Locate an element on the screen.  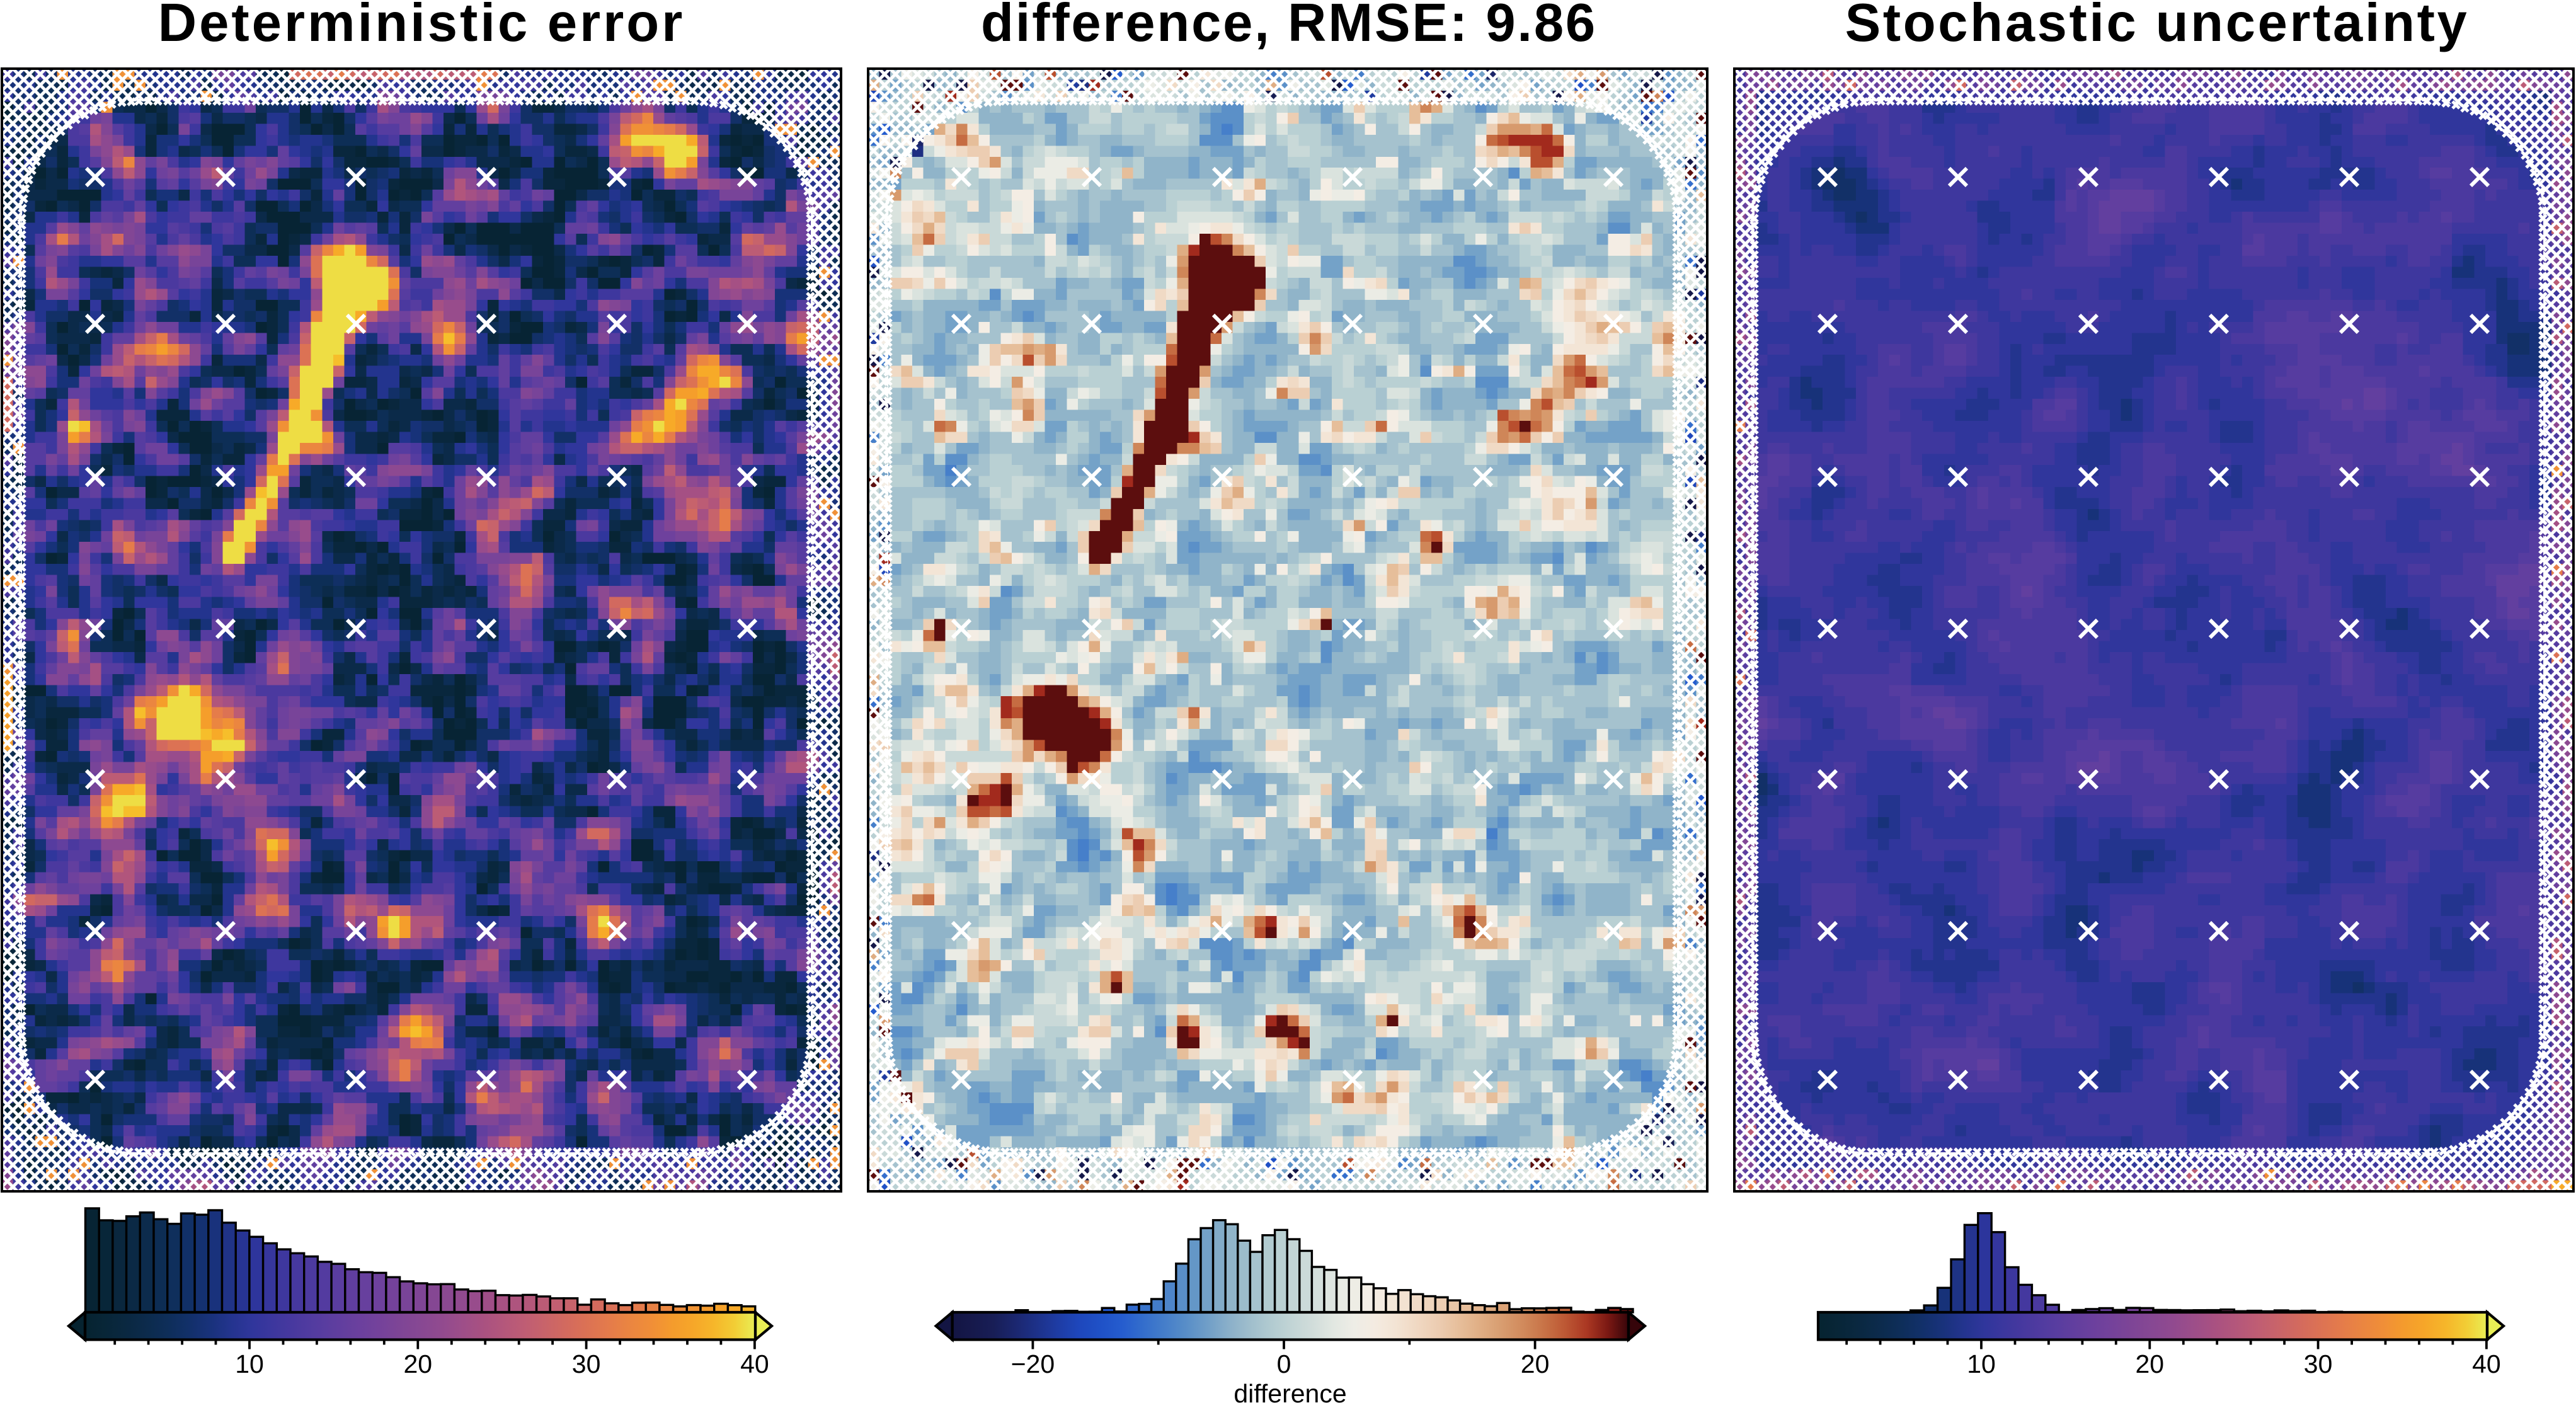
svg-text: difference is located at coordinates (1290, 1391).